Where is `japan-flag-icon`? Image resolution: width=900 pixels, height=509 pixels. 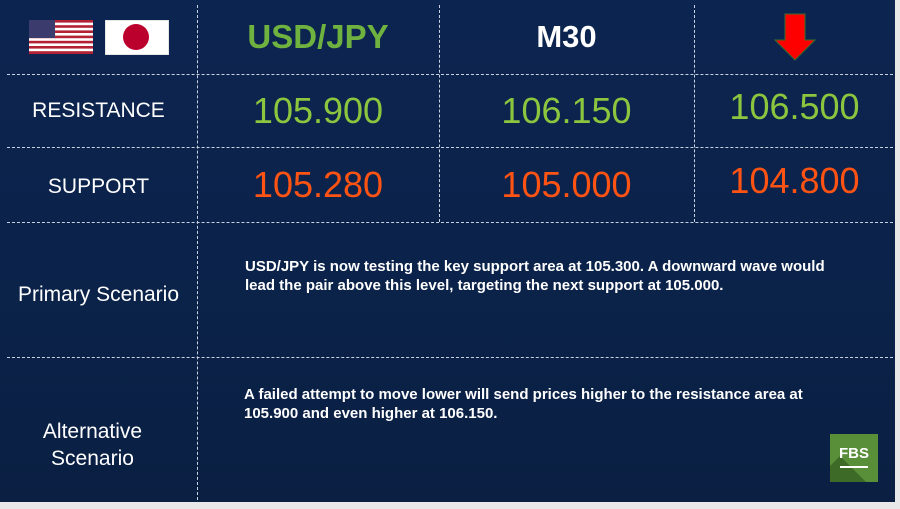 japan-flag-icon is located at coordinates (136, 37).